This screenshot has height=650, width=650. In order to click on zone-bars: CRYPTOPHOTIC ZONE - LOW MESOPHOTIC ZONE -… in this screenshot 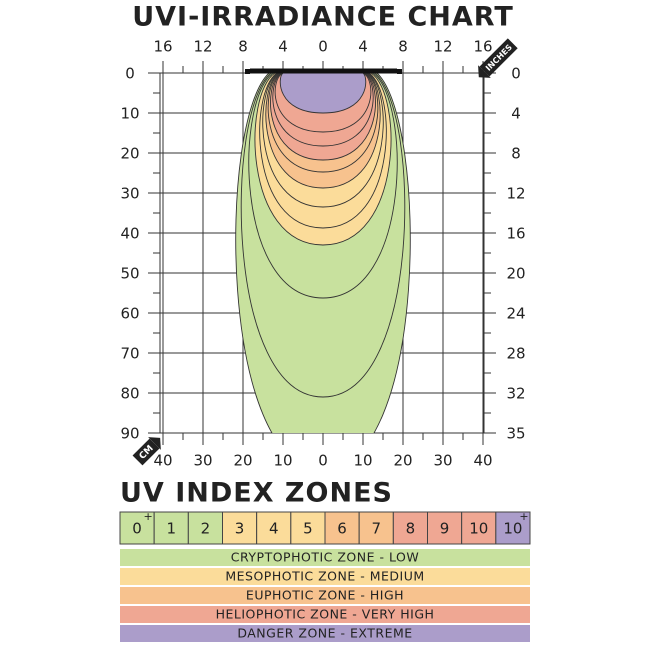, I will do `click(325, 595)`.